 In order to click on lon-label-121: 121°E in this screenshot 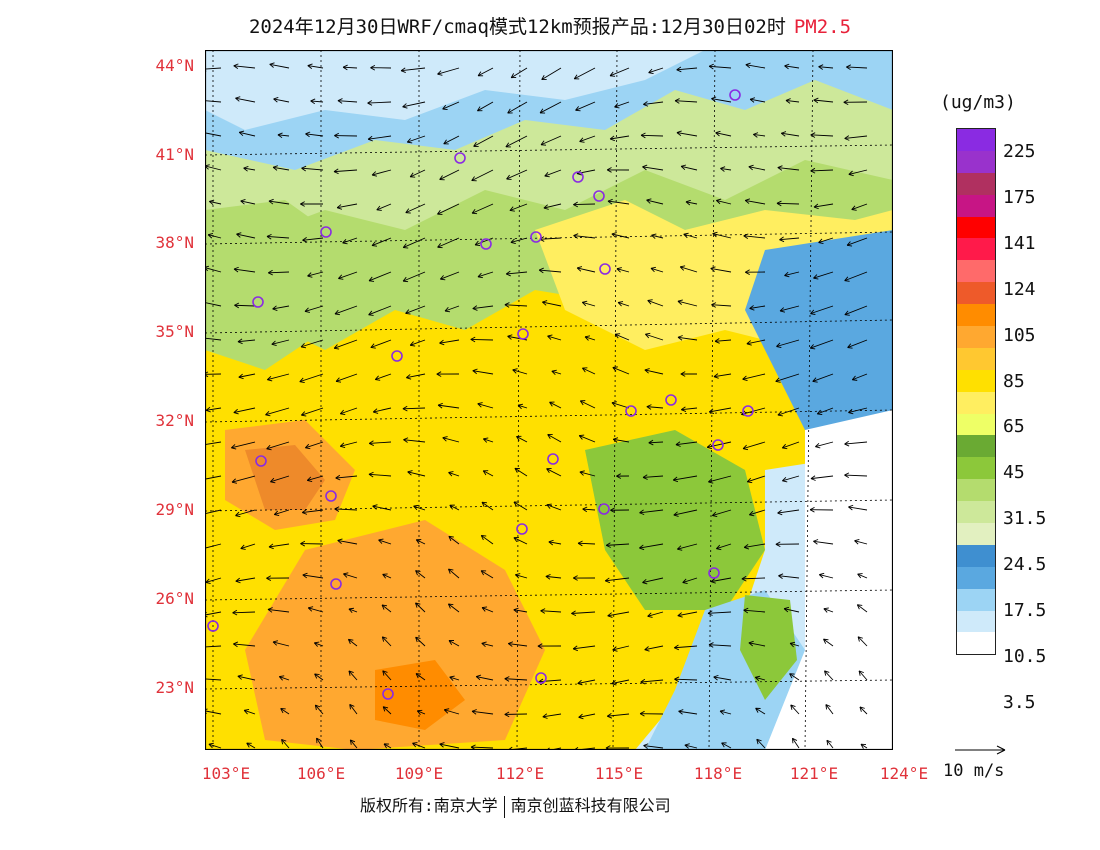, I will do `click(814, 773)`.